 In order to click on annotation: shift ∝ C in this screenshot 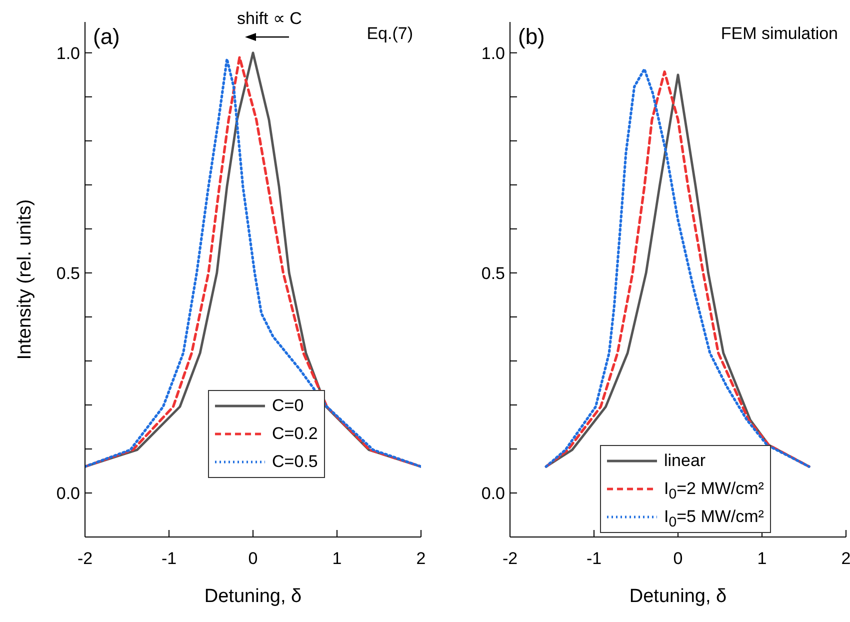, I will do `click(269, 18)`.